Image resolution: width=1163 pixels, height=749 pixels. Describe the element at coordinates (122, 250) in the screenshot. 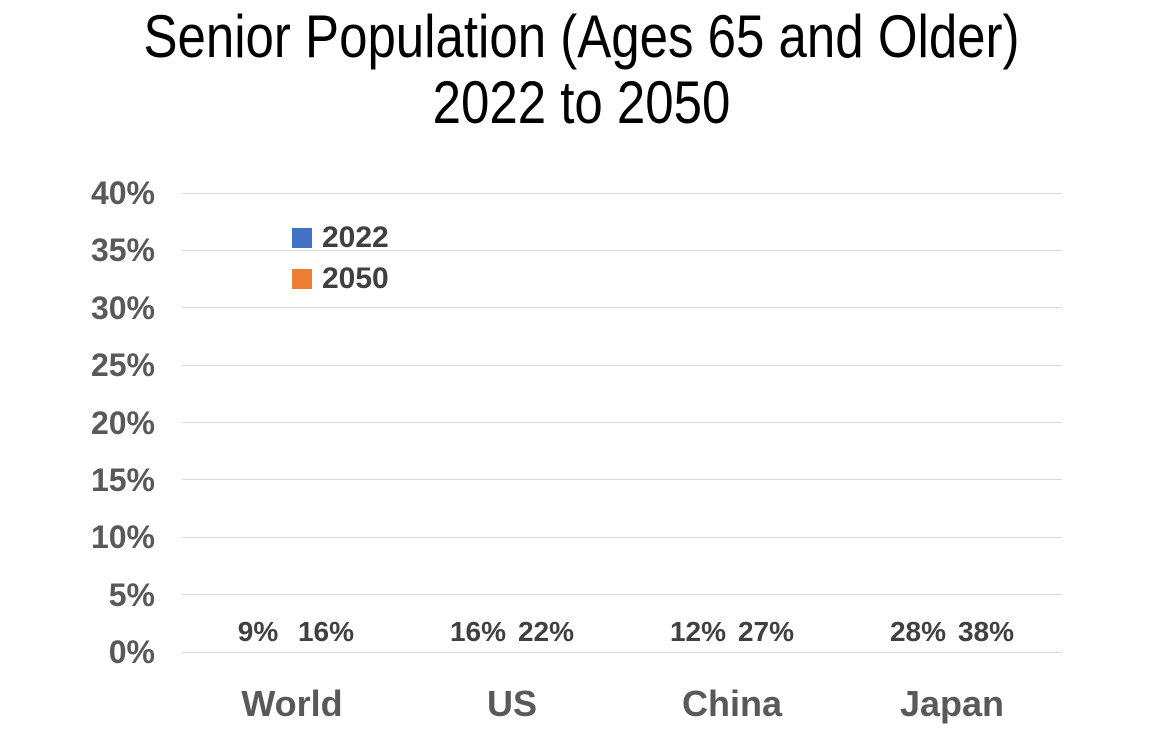

I see `y-tick-label: 35%` at that location.